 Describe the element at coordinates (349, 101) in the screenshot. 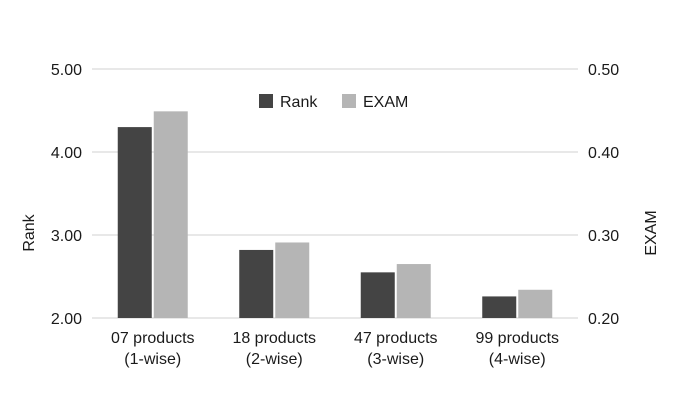

I see `legend-swatch-exam` at that location.